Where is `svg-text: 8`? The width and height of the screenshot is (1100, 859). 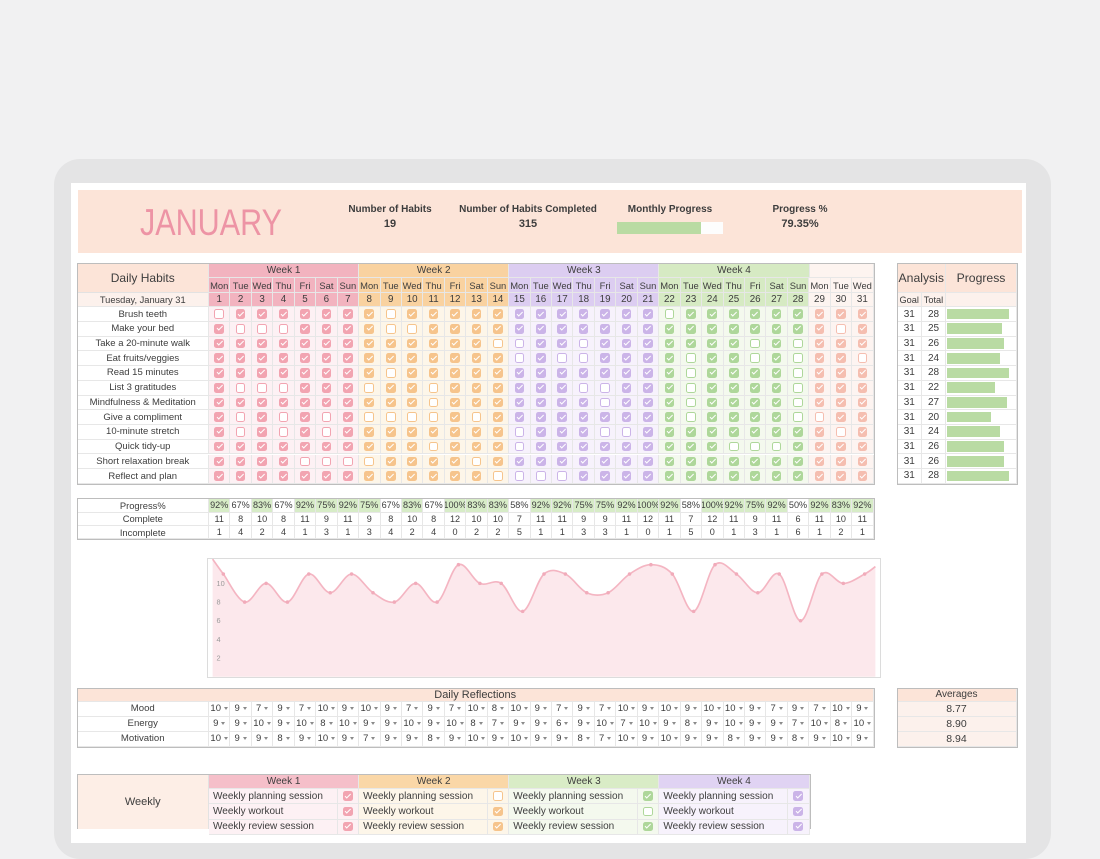
svg-text: 8 is located at coordinates (219, 601).